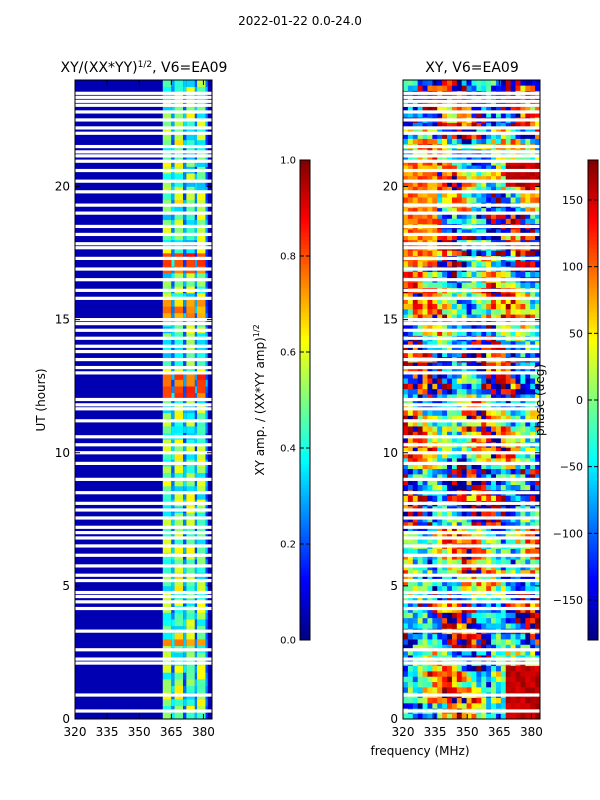 This screenshot has height=800, width=600. Describe the element at coordinates (288, 161) in the screenshot. I see `amp-colorbar-tick-label: 1.0` at that location.